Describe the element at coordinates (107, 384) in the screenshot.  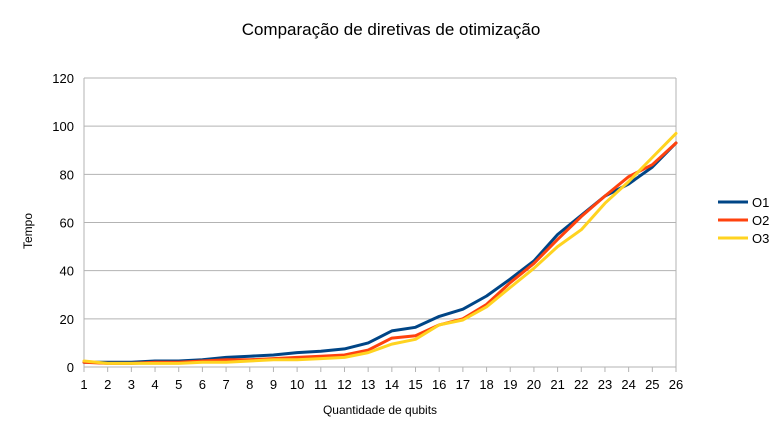
I see `x-tick-label: 2` at that location.